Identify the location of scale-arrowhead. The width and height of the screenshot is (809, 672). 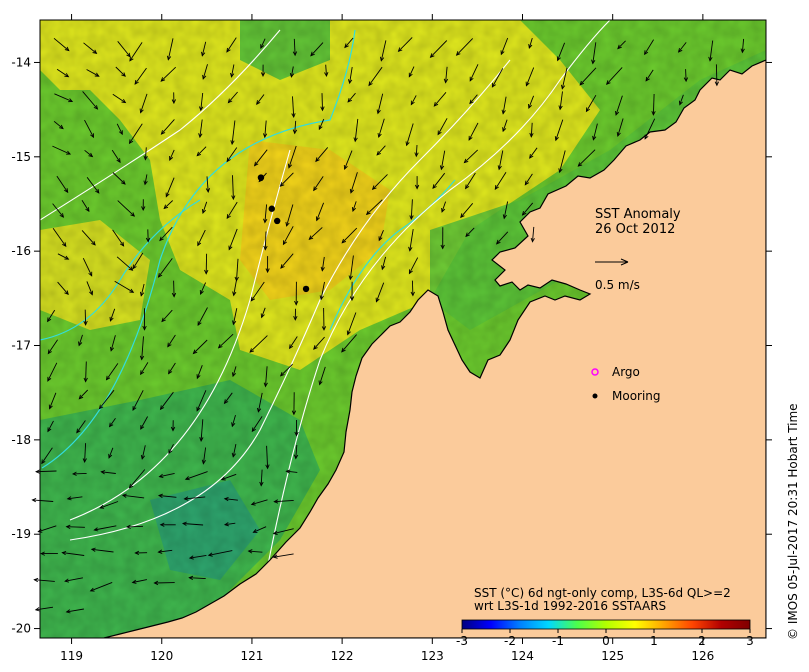
(624, 262).